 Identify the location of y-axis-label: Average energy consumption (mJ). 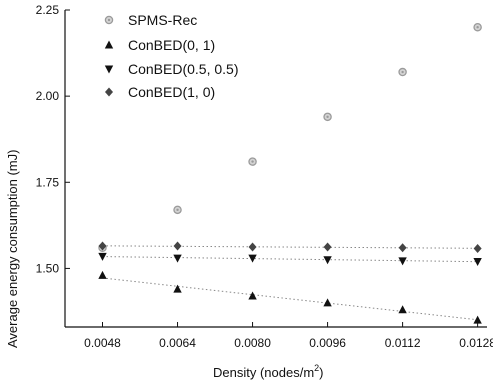
(12, 249).